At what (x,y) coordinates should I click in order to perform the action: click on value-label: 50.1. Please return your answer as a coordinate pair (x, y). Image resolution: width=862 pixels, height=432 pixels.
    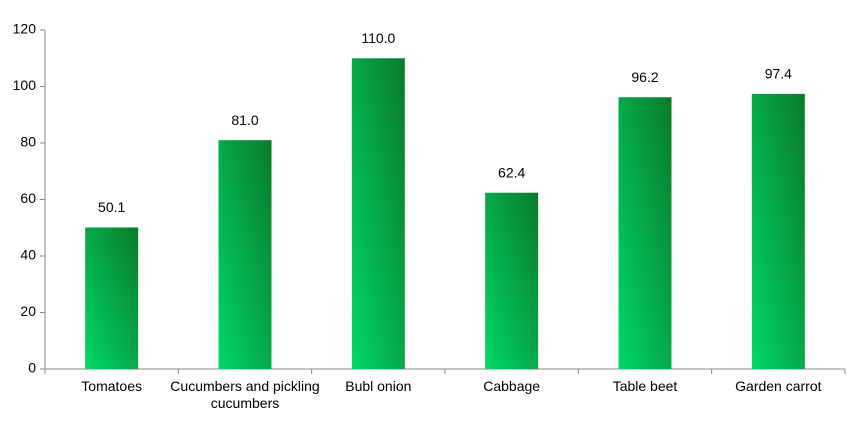
    Looking at the image, I should click on (111, 207).